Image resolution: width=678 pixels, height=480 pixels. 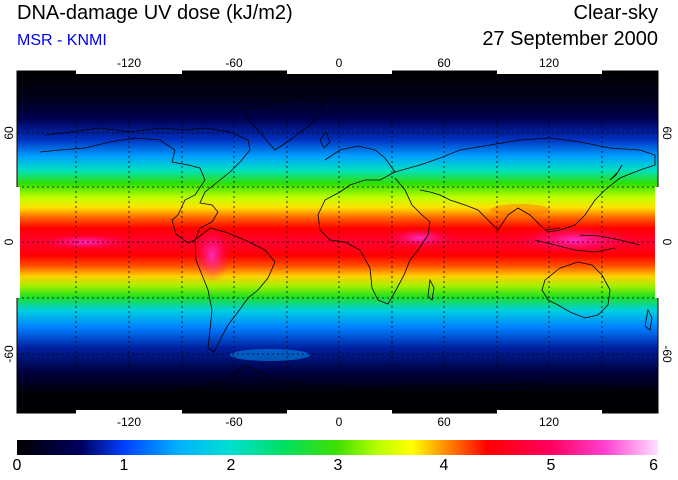 What do you see at coordinates (616, 172) in the screenshot?
I see `japan-coast` at bounding box center [616, 172].